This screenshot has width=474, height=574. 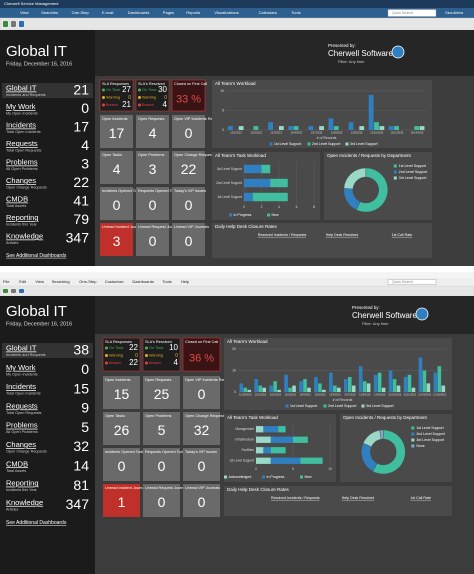 I want to click on nav-sub: My Open Incidents, so click(x=22, y=374).